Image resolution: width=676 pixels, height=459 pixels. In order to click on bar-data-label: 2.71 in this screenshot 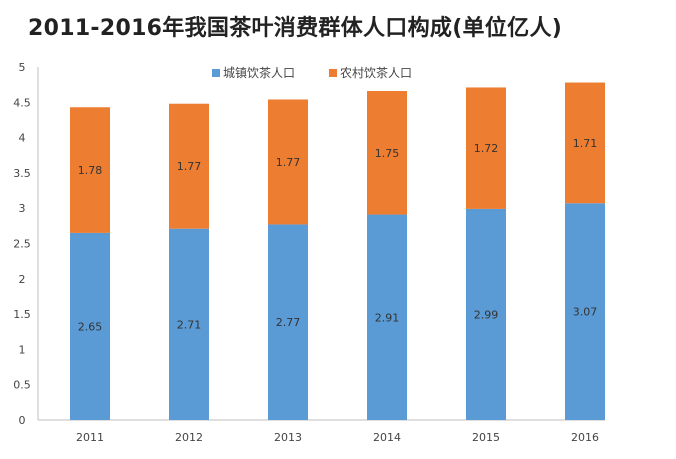, I will do `click(189, 324)`.